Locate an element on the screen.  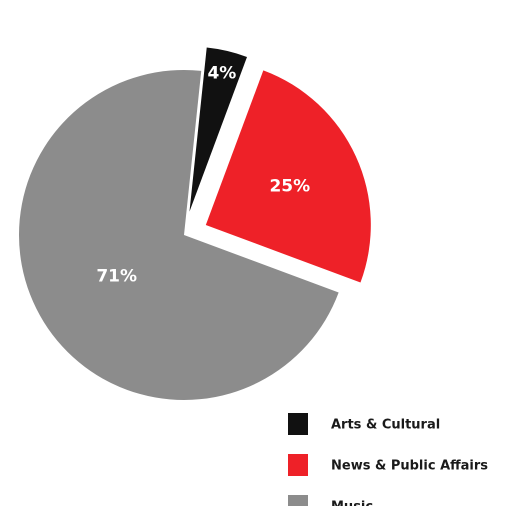
pie-slice-arts-and-cultural is located at coordinates (218, 129).